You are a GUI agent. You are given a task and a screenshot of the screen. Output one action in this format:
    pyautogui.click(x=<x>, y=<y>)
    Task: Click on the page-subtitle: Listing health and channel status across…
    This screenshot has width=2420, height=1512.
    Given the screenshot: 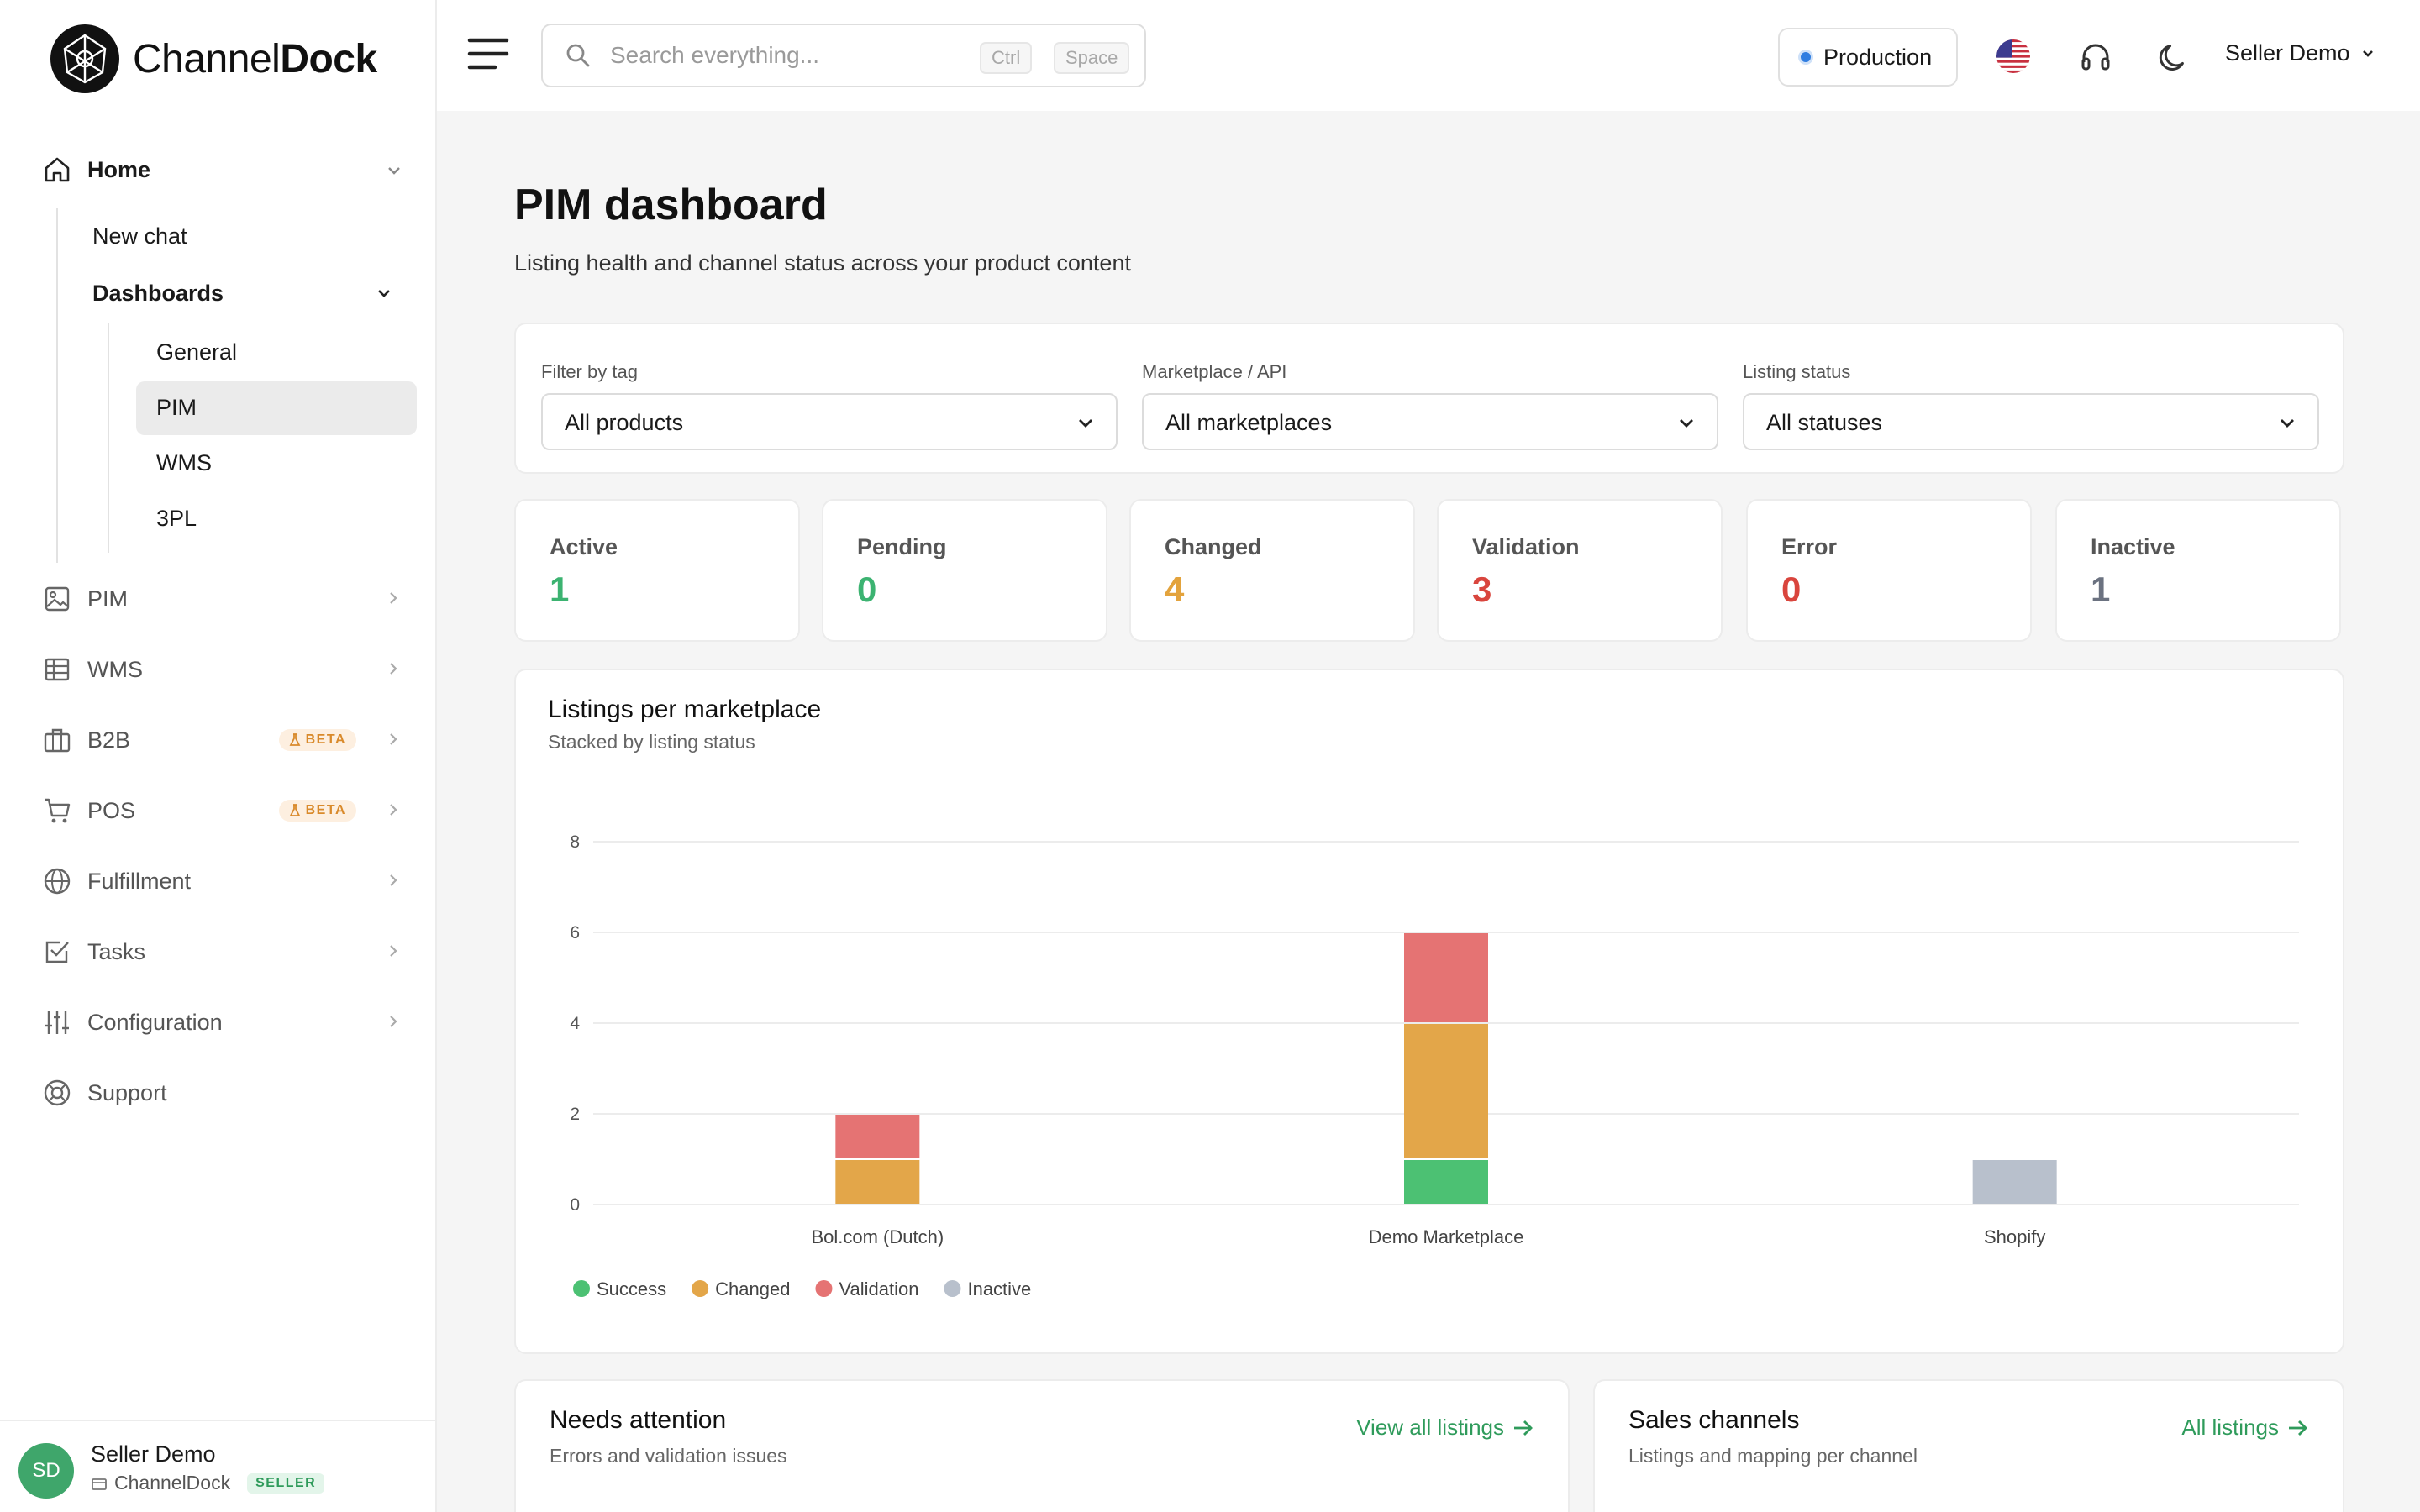 What is the action you would take?
    pyautogui.click(x=823, y=263)
    